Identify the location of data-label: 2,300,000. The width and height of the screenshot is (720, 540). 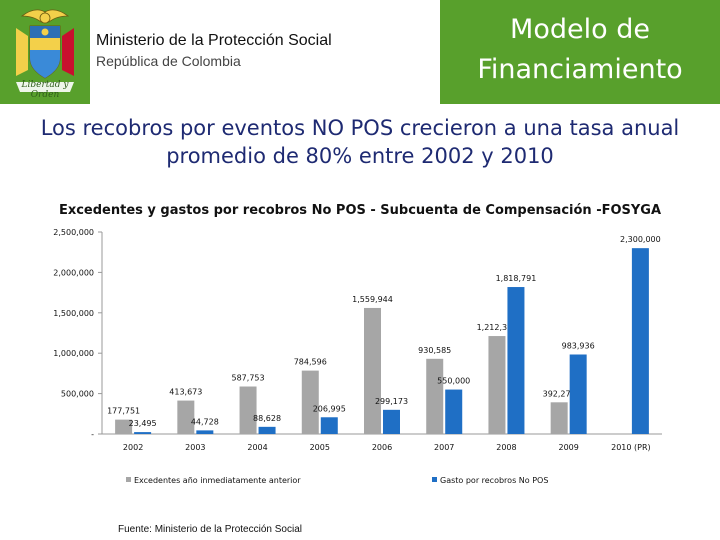
(640, 239).